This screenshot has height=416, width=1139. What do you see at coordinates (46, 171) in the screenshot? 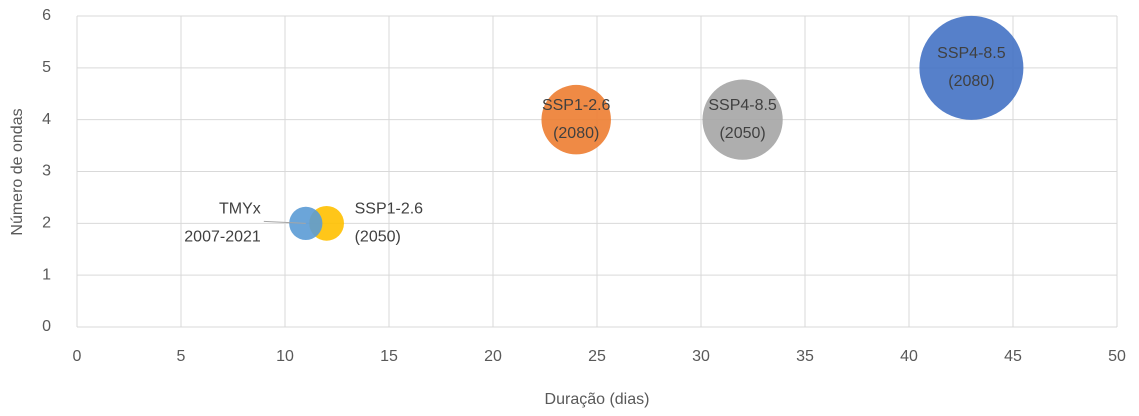
I see `y-tick-label: 3` at bounding box center [46, 171].